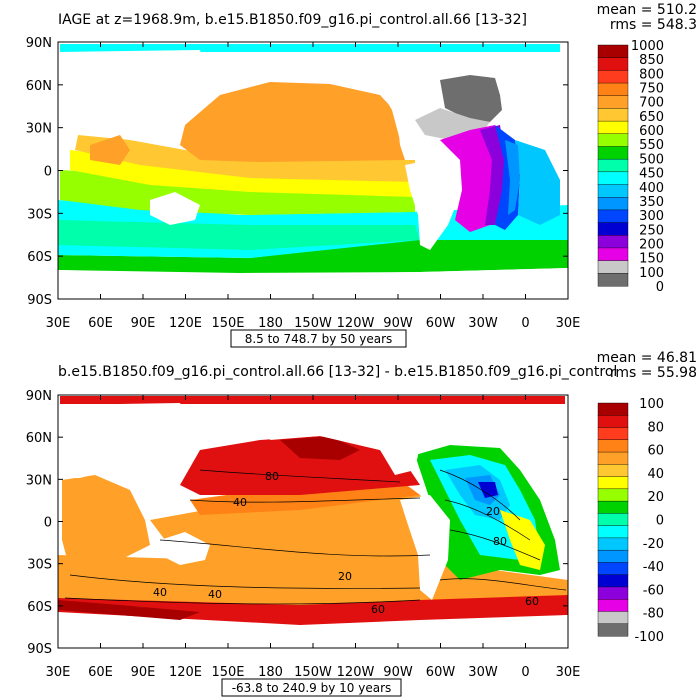  I want to click on colorbar-label: -60, so click(653, 590).